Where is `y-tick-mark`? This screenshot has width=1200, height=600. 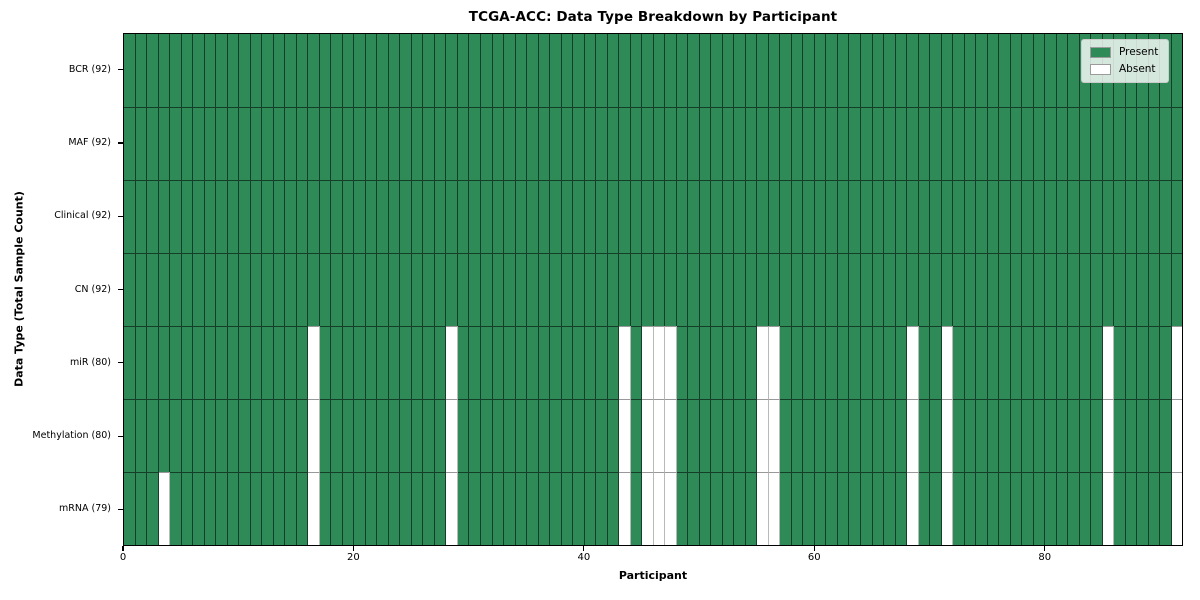
y-tick-mark is located at coordinates (120, 509).